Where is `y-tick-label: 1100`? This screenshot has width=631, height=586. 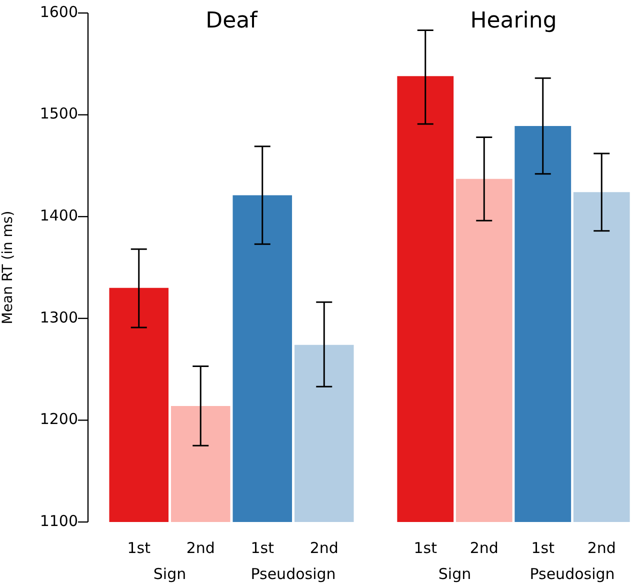
y-tick-label: 1100 is located at coordinates (59, 521).